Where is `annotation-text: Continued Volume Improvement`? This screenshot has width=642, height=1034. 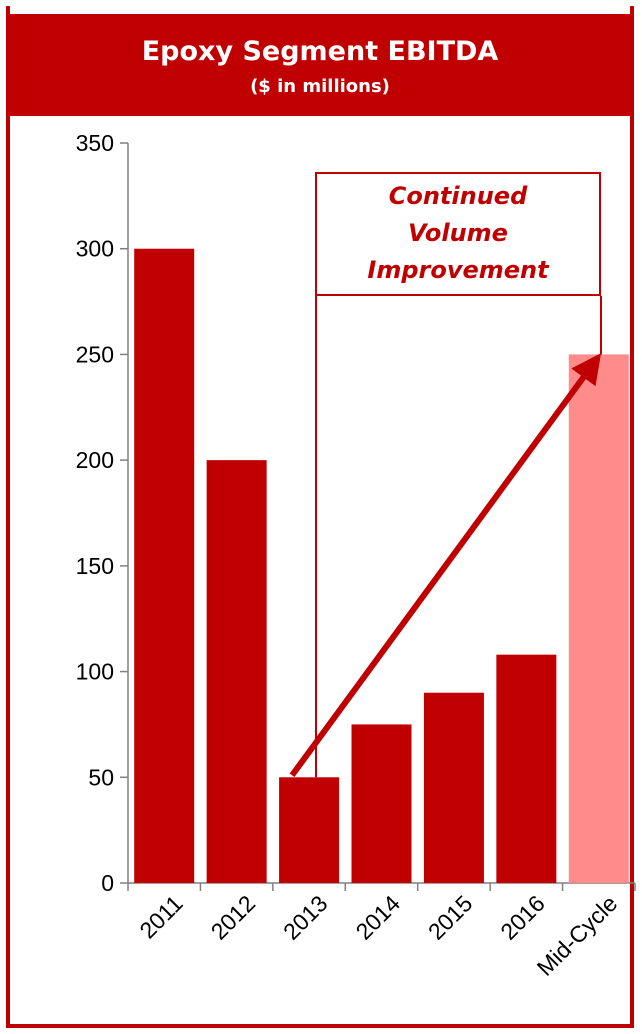
annotation-text: Continued Volume Improvement is located at coordinates (458, 233).